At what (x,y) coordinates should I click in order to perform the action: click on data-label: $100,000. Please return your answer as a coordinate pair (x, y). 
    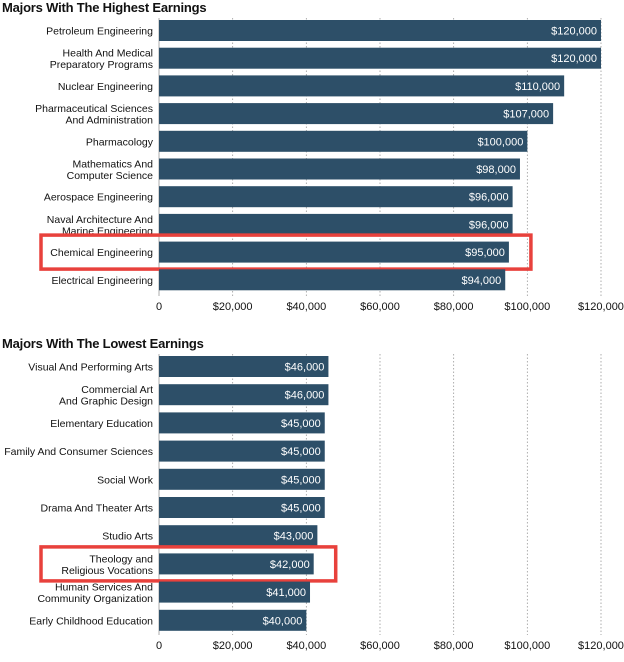
    Looking at the image, I should click on (500, 142).